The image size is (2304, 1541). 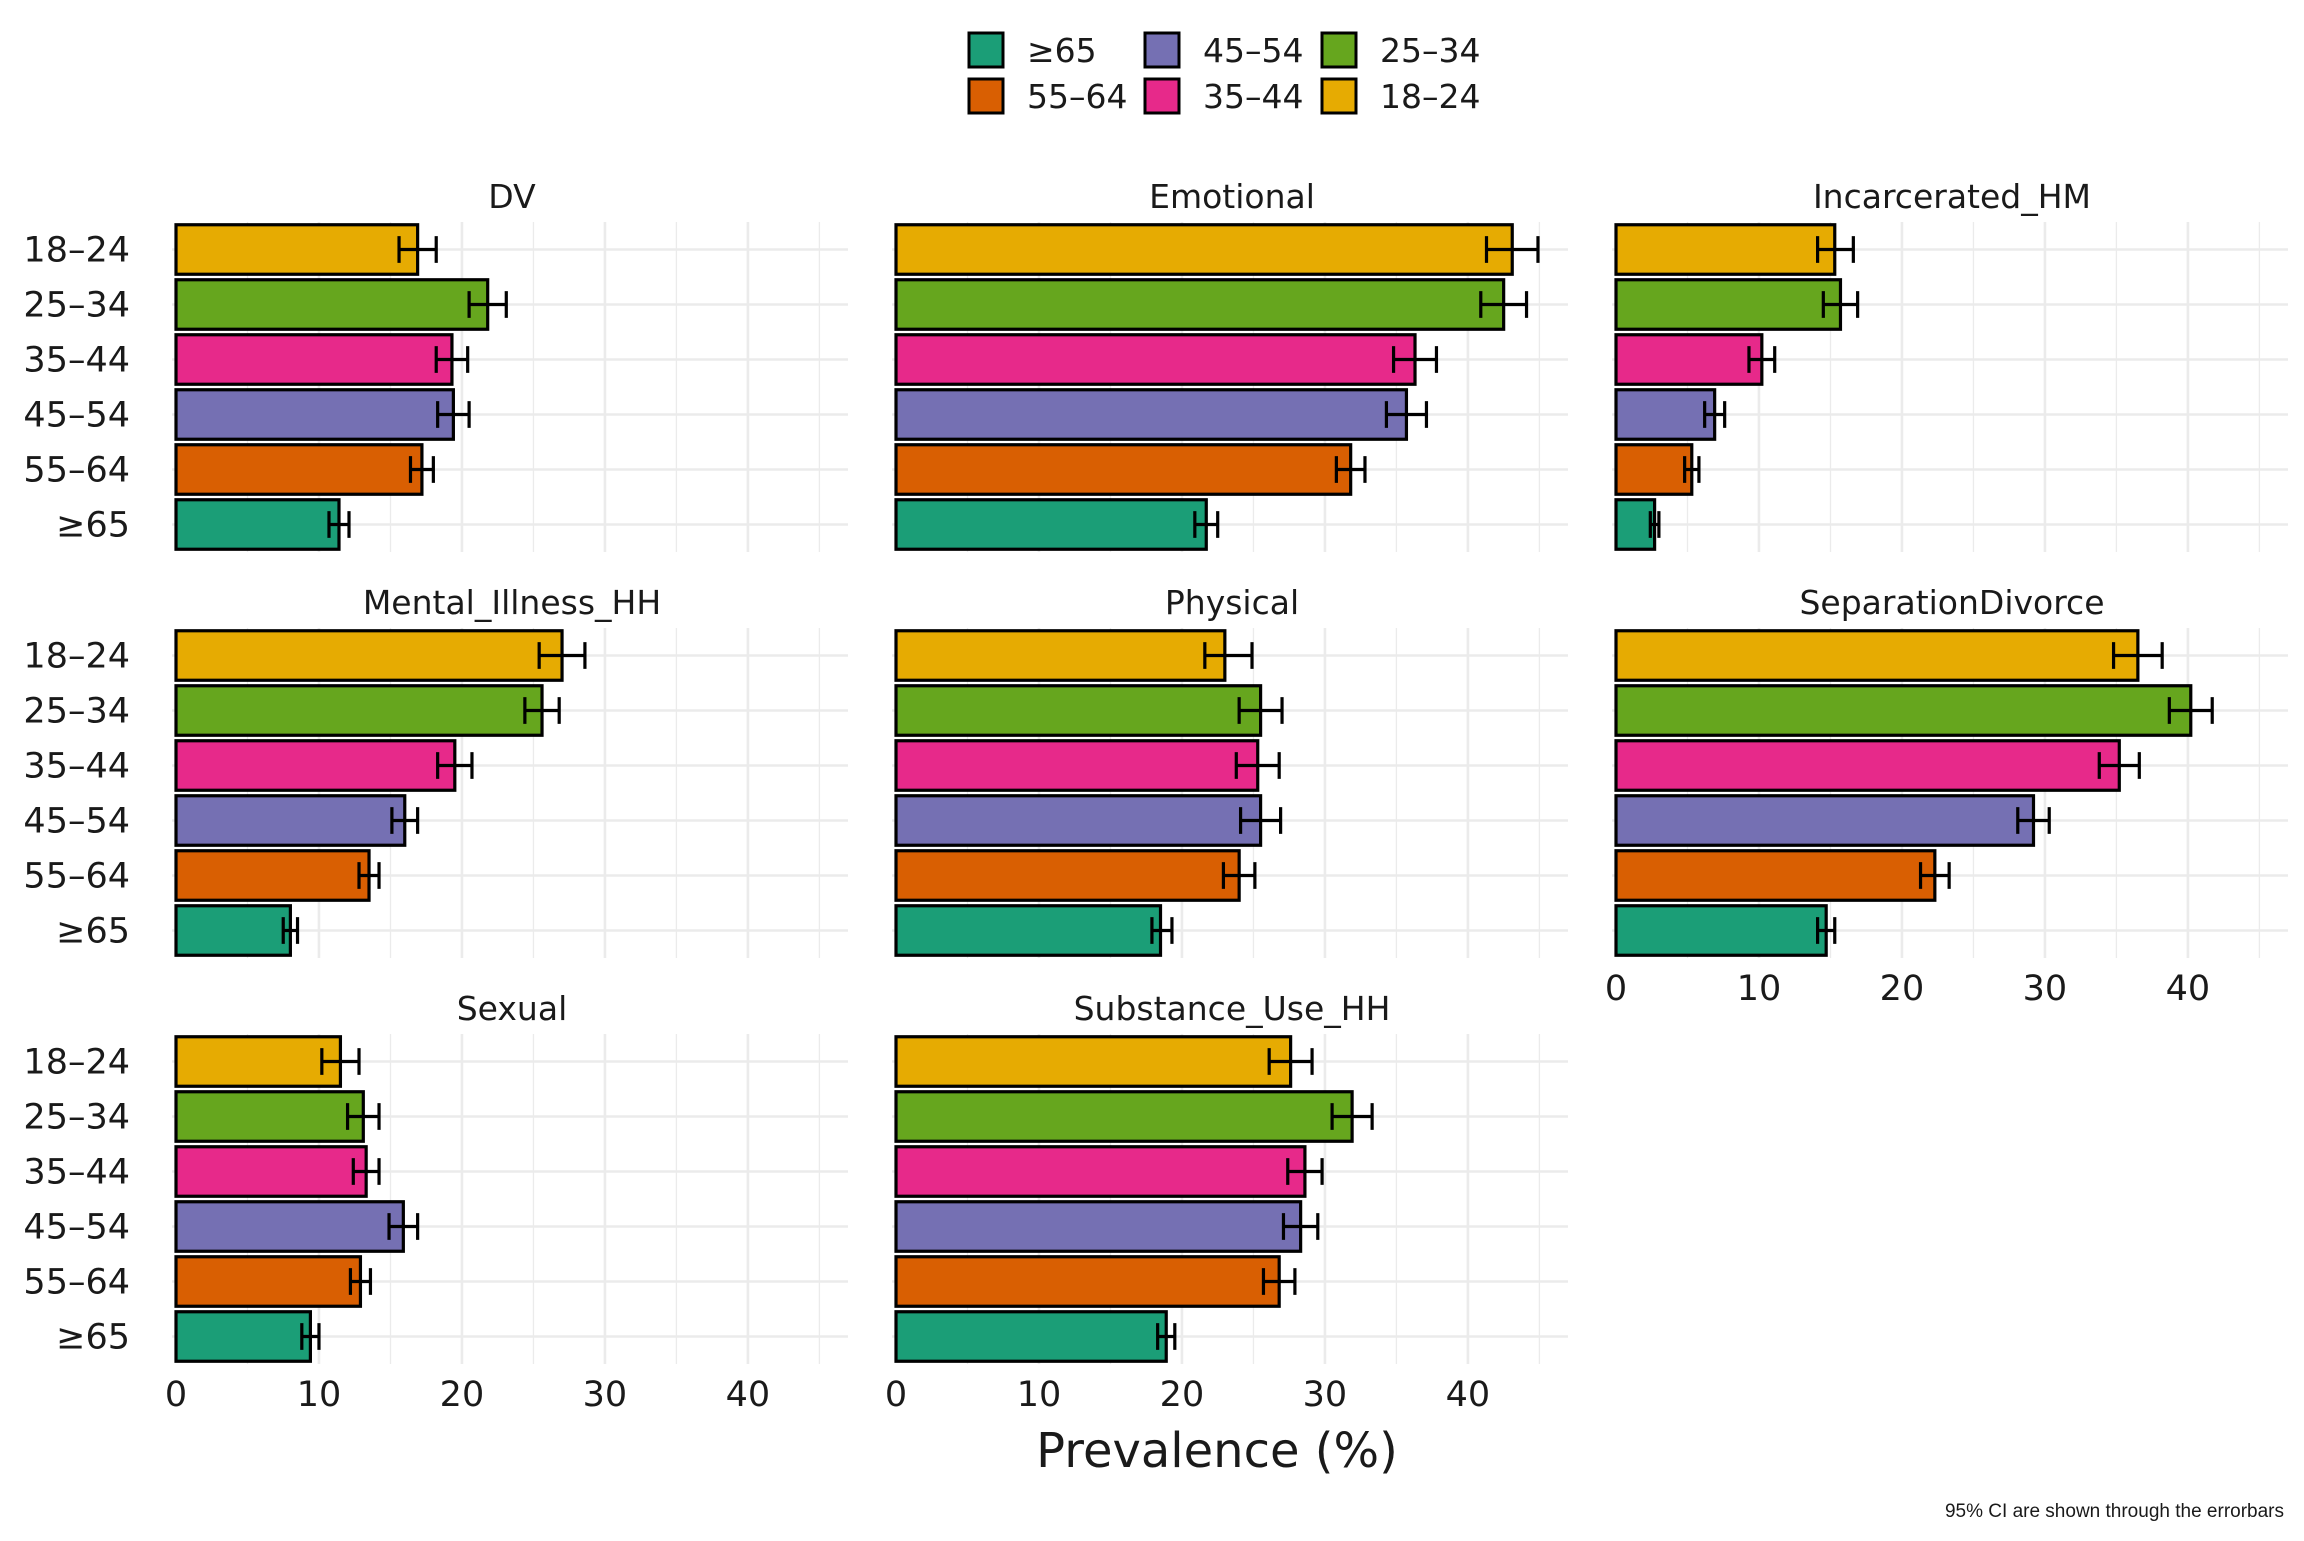 What do you see at coordinates (1077, 96) in the screenshot?
I see `legend-label-3: 55–64` at bounding box center [1077, 96].